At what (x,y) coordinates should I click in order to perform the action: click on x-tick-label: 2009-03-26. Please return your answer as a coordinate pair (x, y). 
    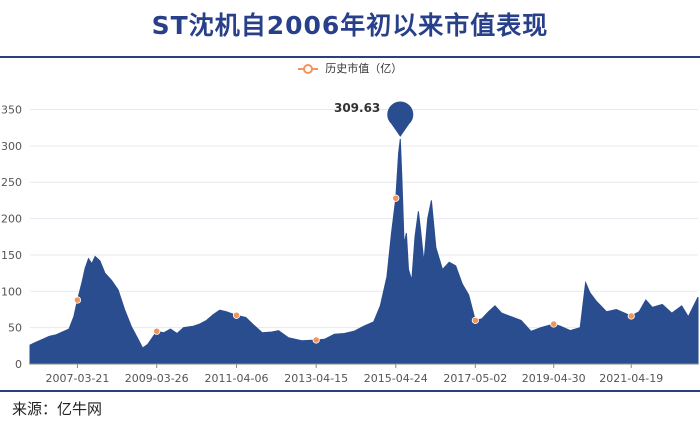
    Looking at the image, I should click on (157, 378).